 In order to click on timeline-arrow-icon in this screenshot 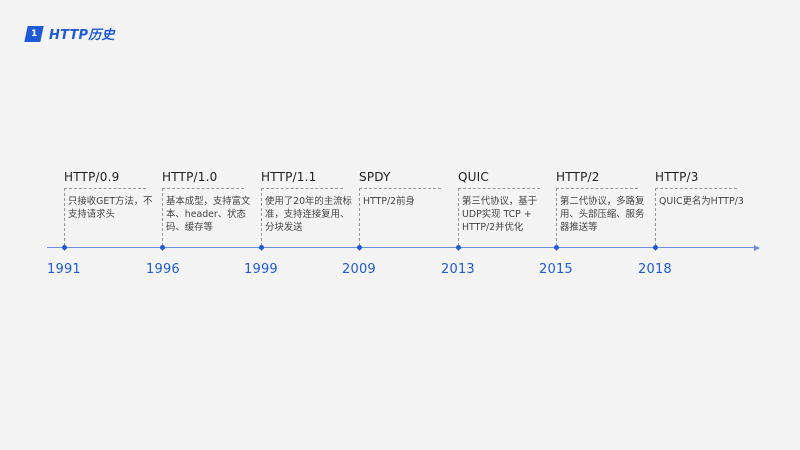, I will do `click(757, 247)`.